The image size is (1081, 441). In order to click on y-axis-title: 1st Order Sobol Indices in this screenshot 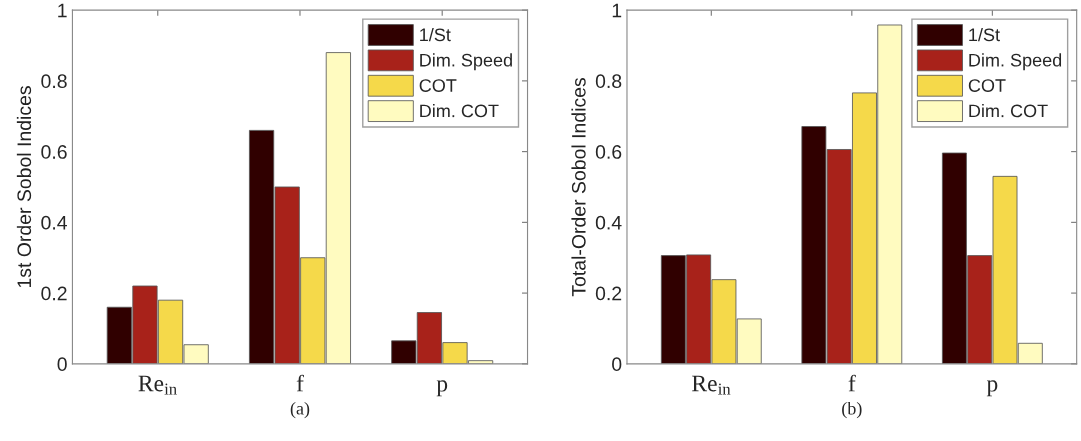, I will do `click(24, 187)`.